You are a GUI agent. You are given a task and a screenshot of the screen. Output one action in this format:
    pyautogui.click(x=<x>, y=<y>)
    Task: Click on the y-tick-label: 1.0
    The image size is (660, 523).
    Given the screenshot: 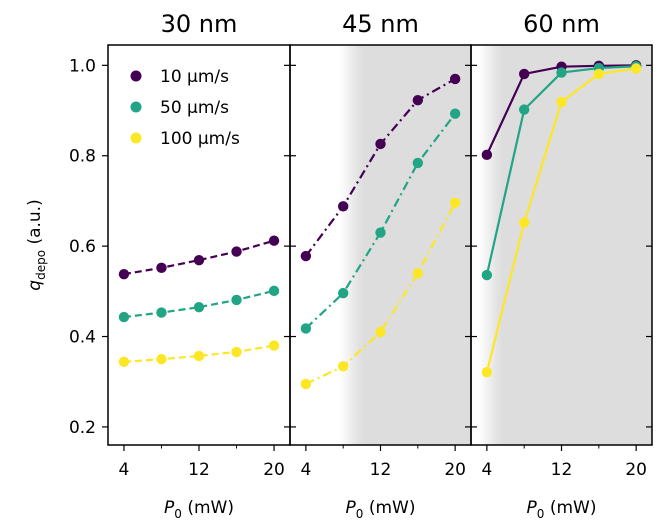 What is the action you would take?
    pyautogui.click(x=82, y=66)
    